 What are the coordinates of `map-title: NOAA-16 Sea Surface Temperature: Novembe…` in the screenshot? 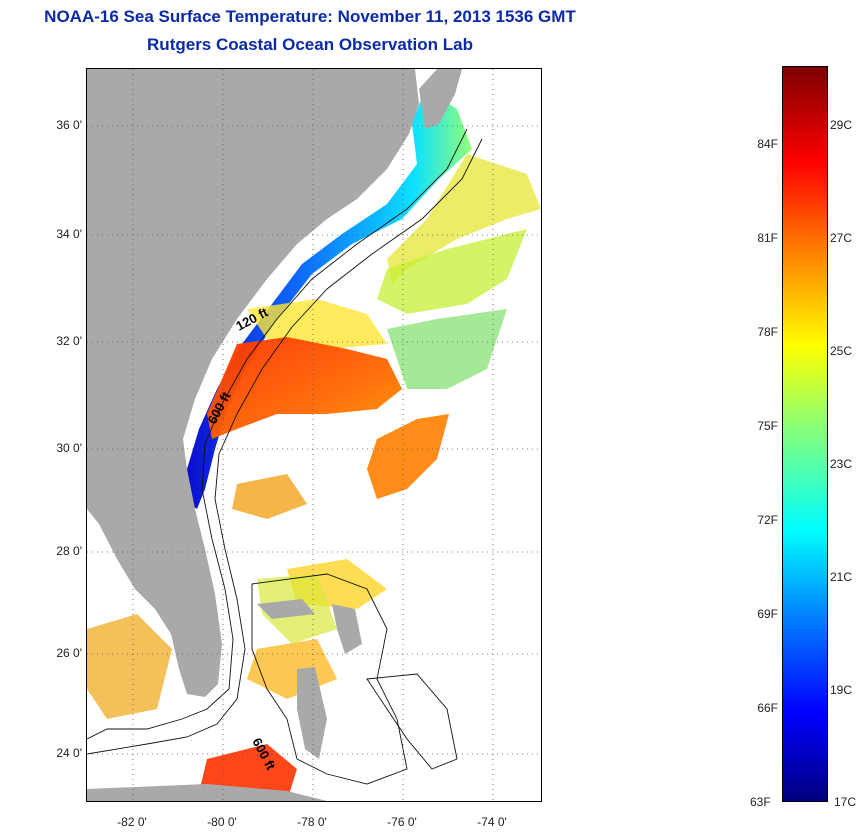 It's located at (310, 16).